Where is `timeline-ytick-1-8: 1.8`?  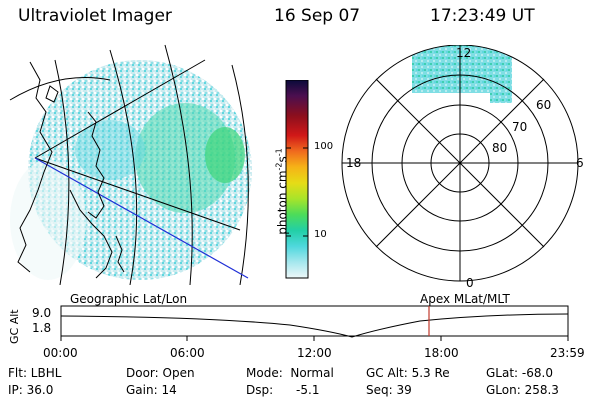 timeline-ytick-1-8: 1.8 is located at coordinates (42, 328).